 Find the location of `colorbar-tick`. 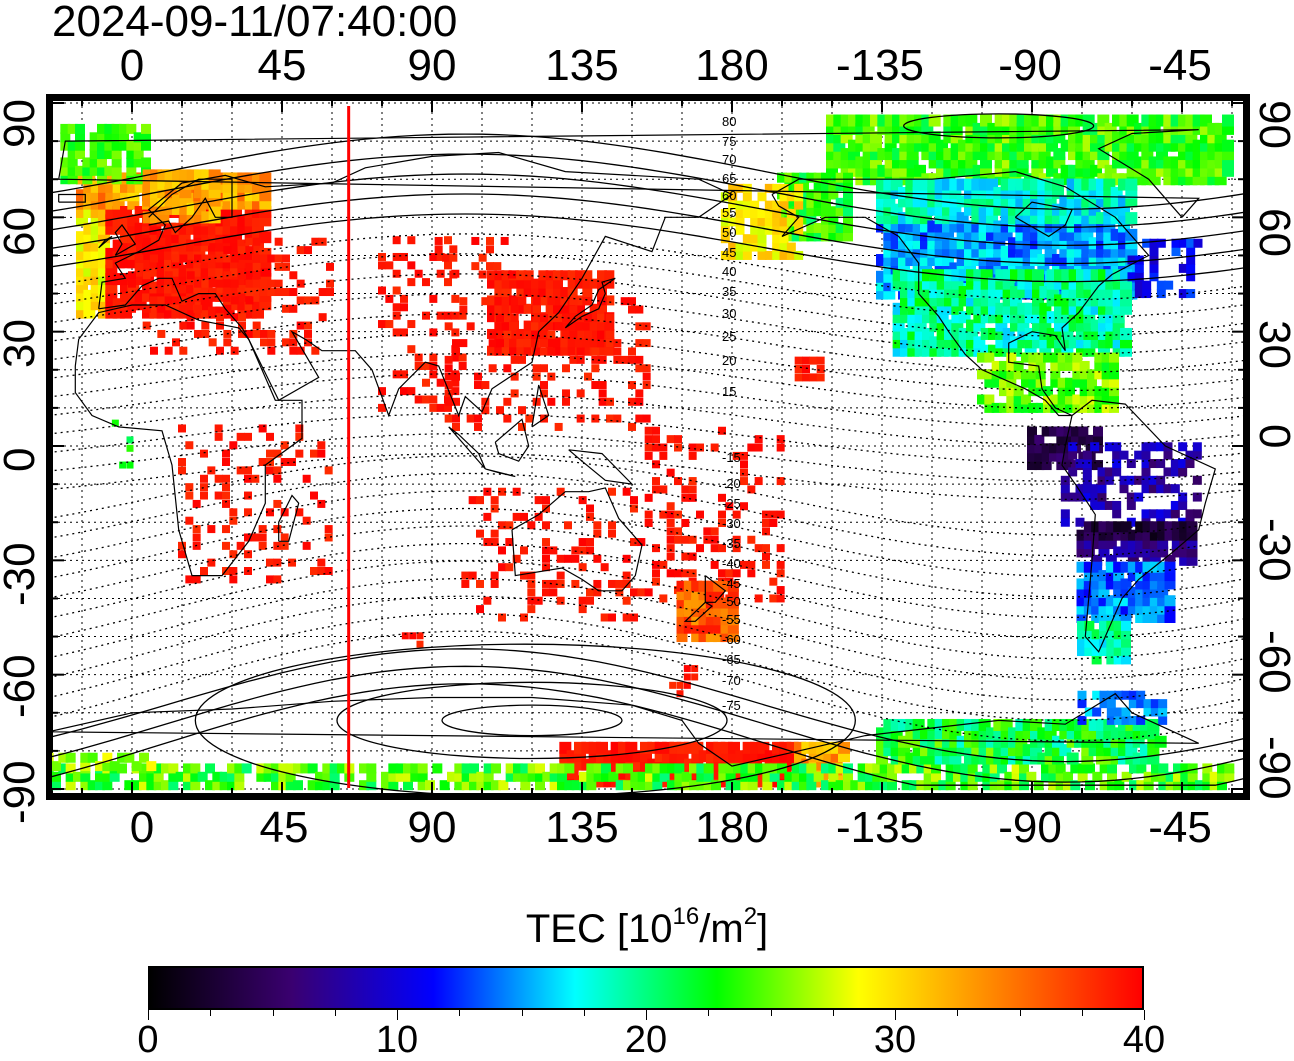

colorbar-tick is located at coordinates (273, 1013).